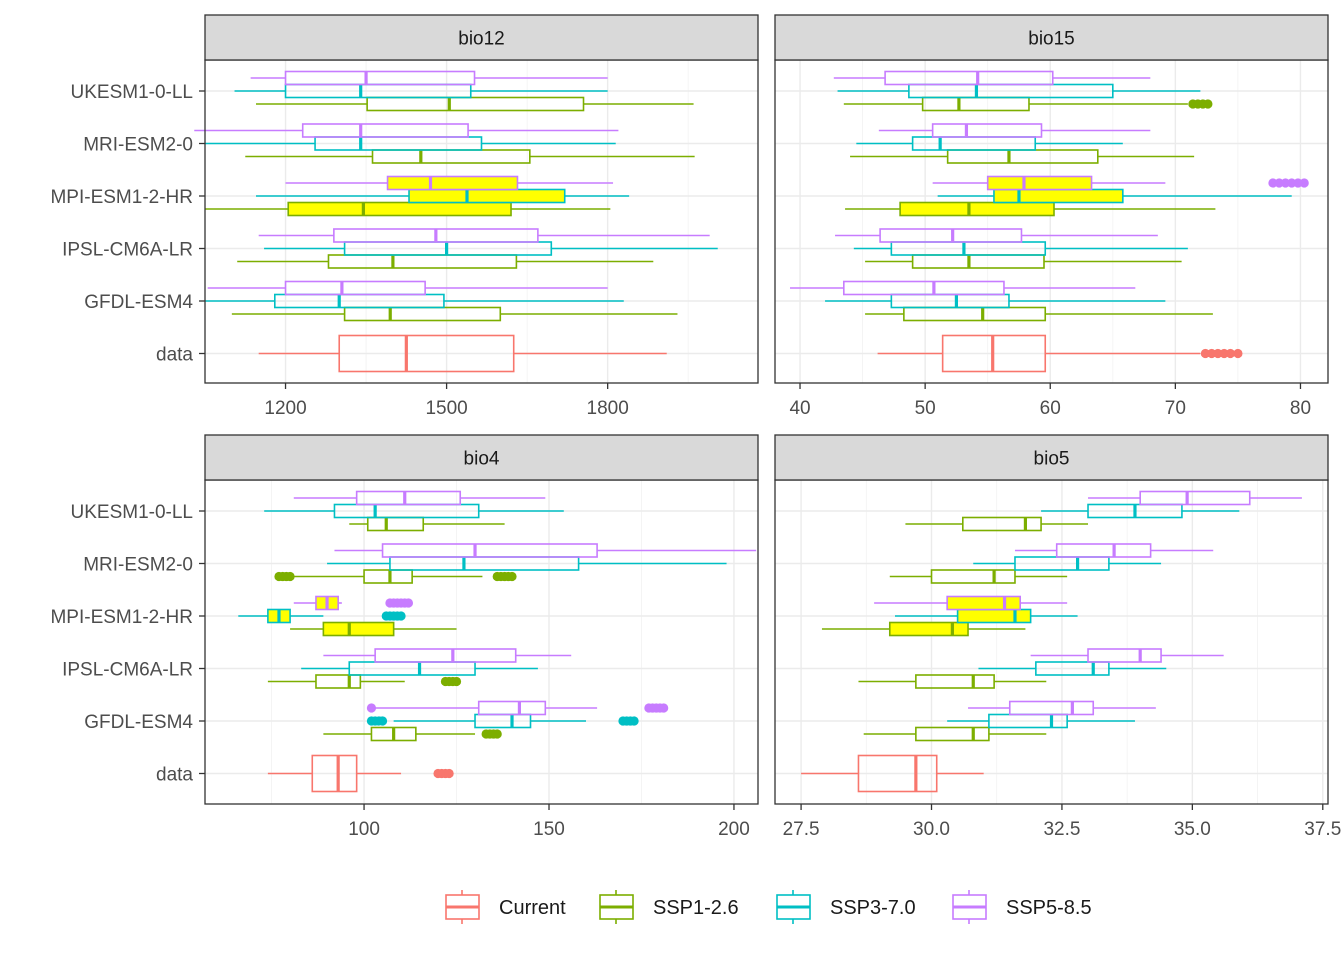 The width and height of the screenshot is (1344, 960). I want to click on x-tick-label: 27.5, so click(801, 829).